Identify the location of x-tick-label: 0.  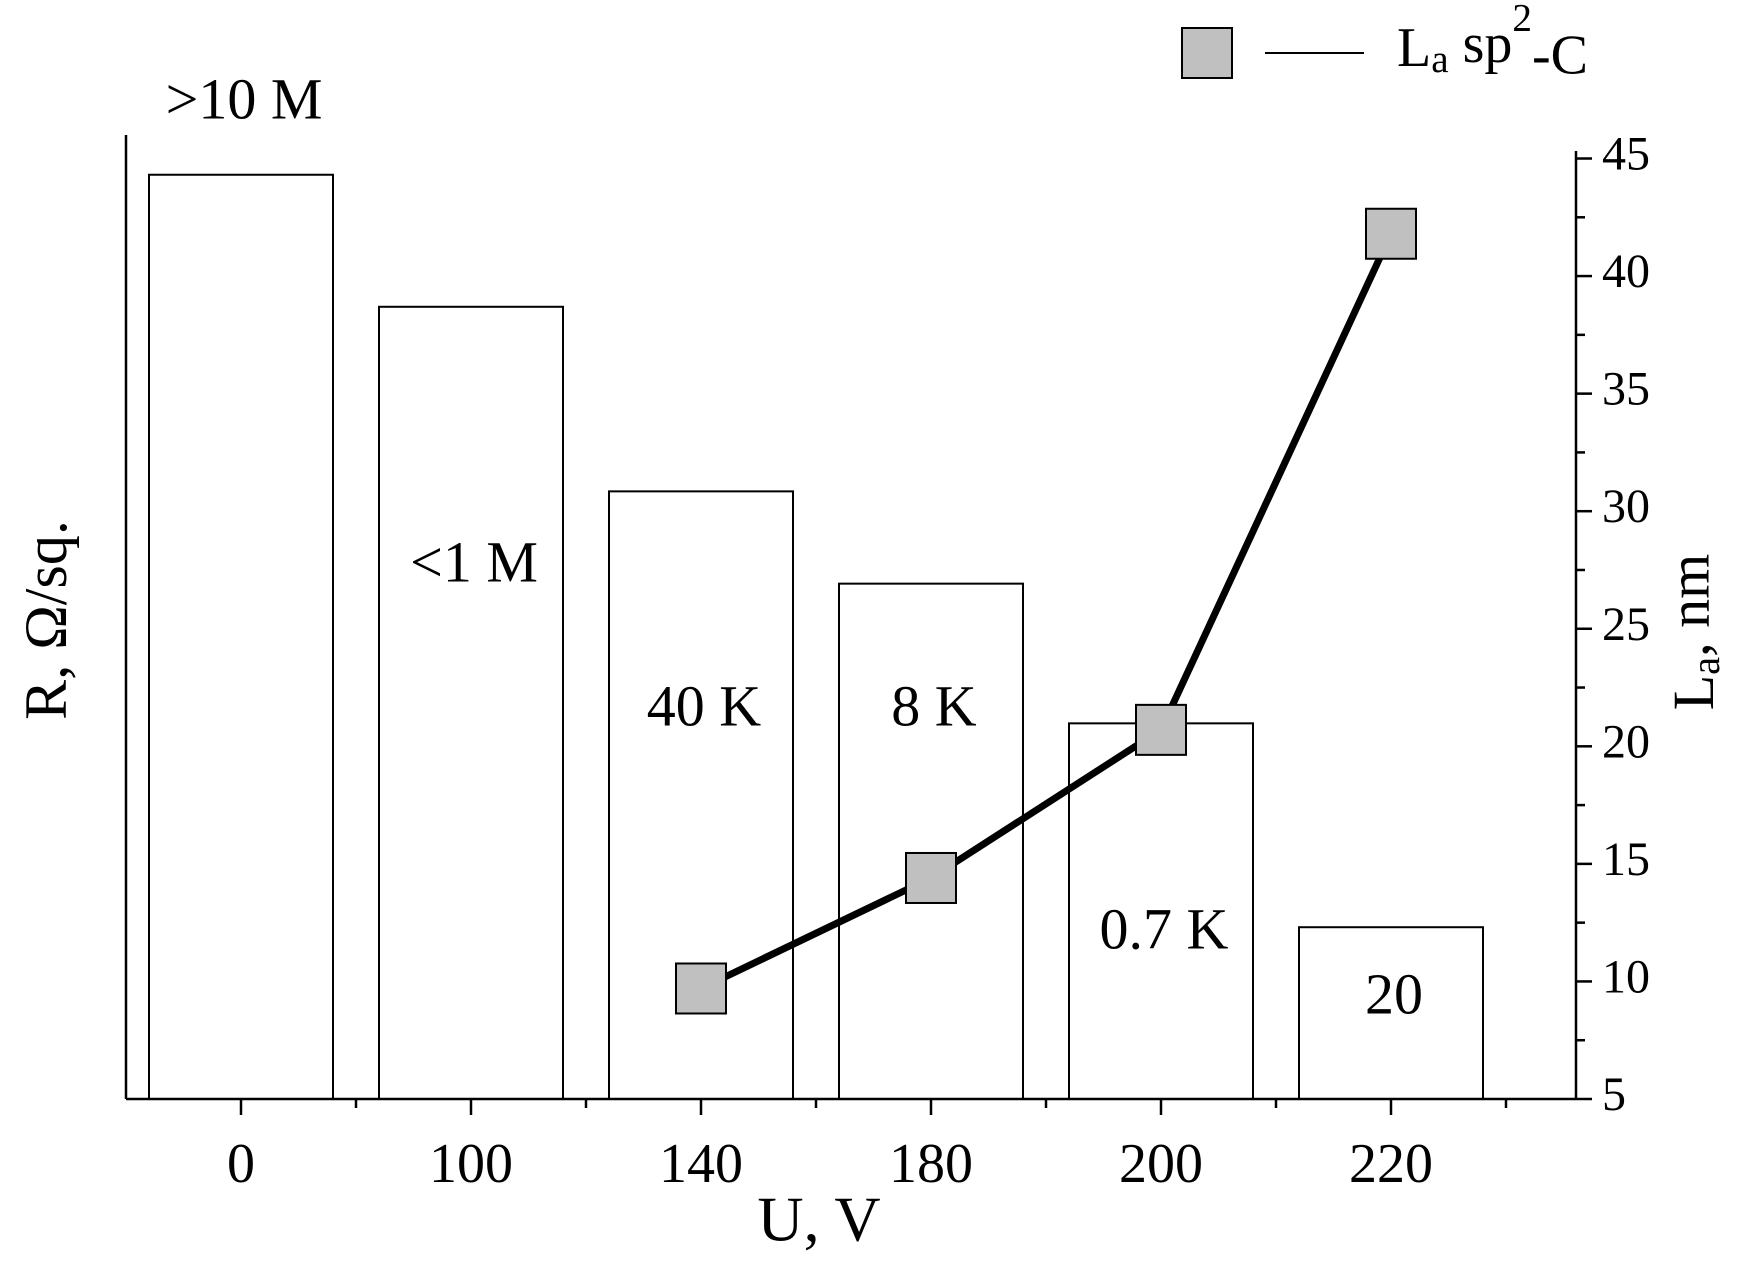
(241, 1164).